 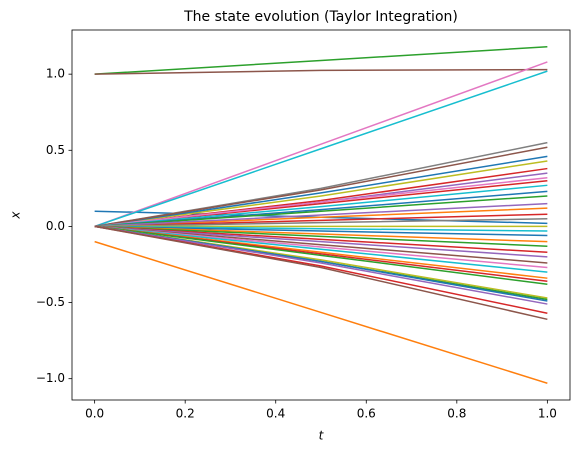 What do you see at coordinates (55, 226) in the screenshot?
I see `y-tick-label: 0.0` at bounding box center [55, 226].